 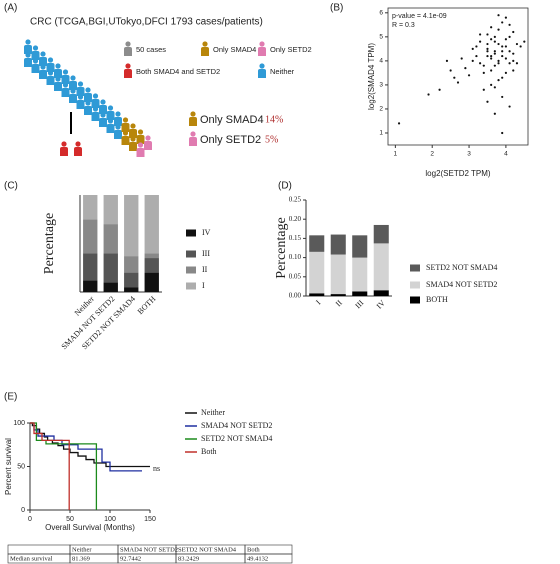 What do you see at coordinates (206, 253) in the screenshot?
I see `legend-label: III` at bounding box center [206, 253].